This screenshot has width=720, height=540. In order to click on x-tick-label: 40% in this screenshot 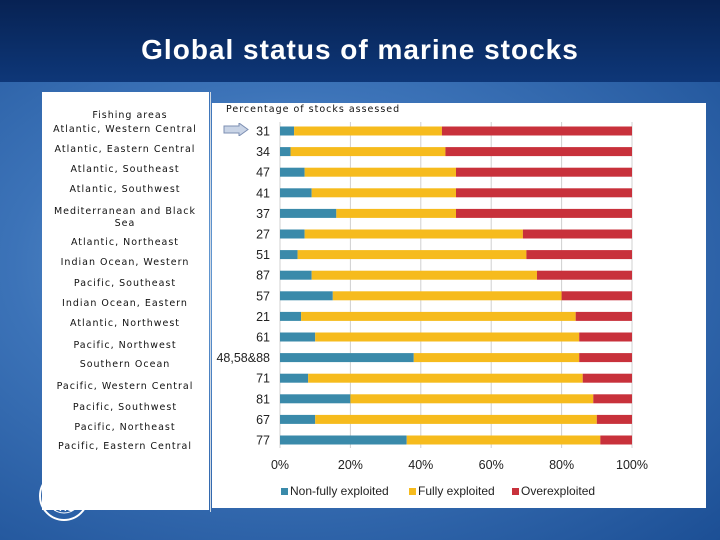, I will do `click(420, 465)`.